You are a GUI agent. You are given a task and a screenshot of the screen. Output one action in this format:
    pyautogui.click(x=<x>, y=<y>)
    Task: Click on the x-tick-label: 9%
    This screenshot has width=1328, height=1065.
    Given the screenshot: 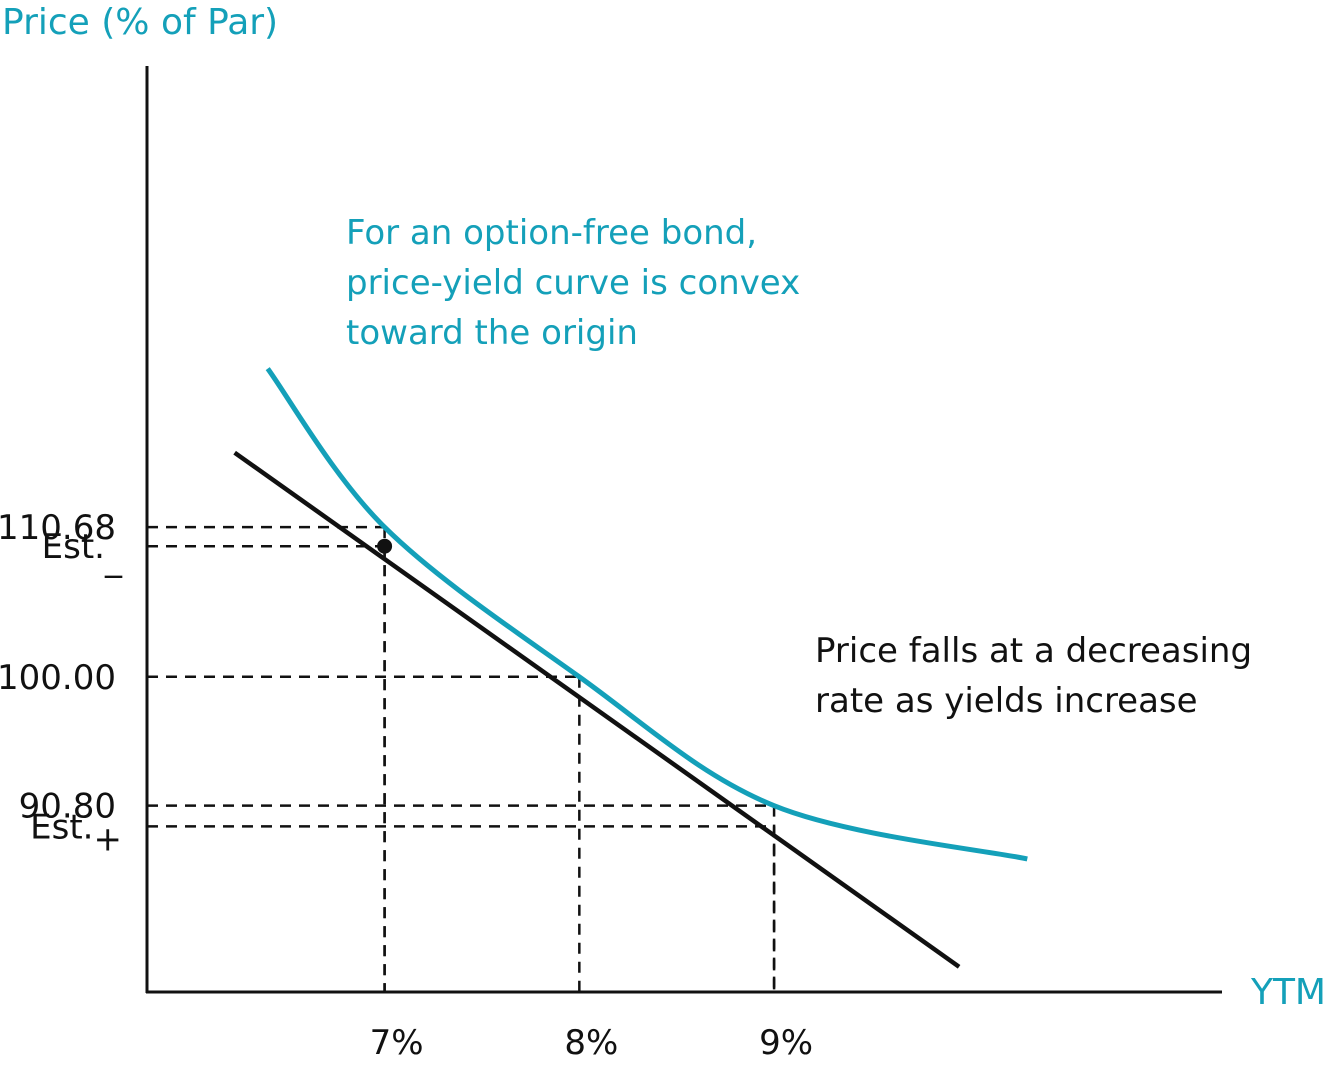 What is the action you would take?
    pyautogui.click(x=786, y=1043)
    